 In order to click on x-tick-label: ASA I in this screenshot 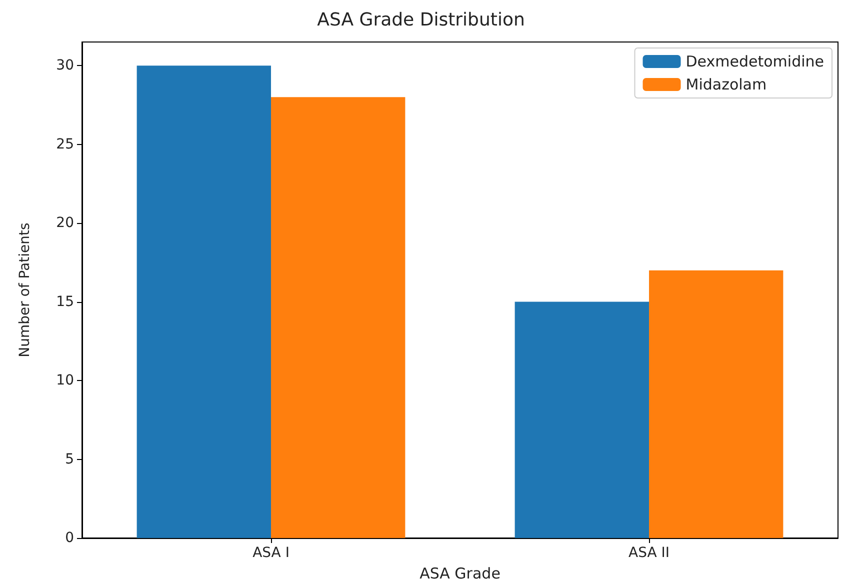, I will do `click(271, 553)`.